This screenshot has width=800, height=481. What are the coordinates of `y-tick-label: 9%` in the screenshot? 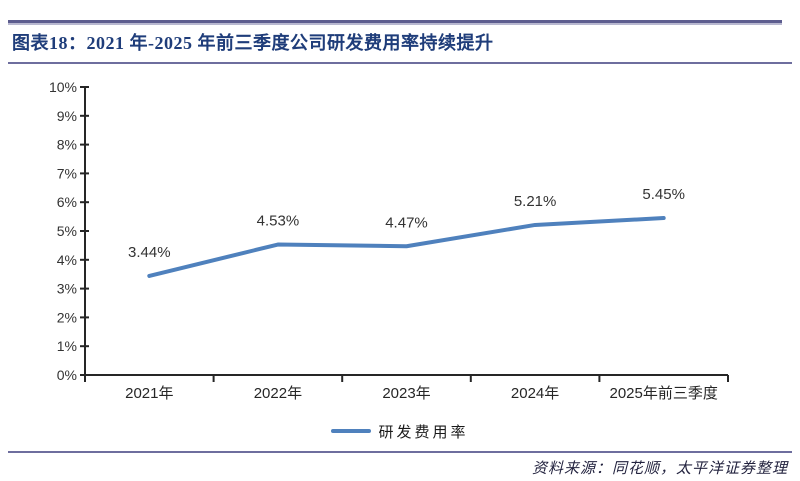 It's located at (67, 116).